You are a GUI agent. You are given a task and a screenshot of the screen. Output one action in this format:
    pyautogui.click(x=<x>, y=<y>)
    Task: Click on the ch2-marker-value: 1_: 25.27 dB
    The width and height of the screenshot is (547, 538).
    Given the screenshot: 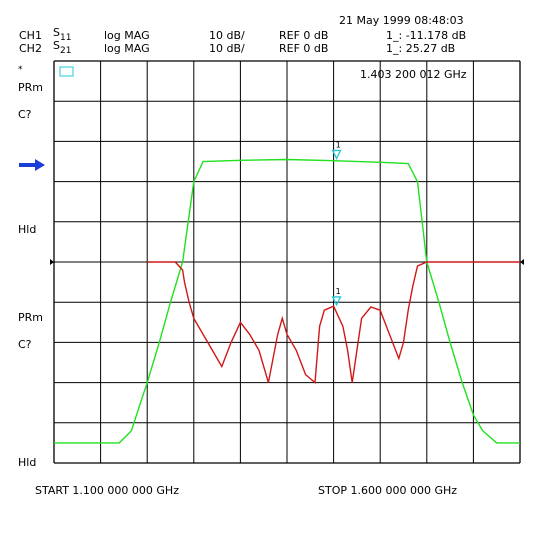 What is the action you would take?
    pyautogui.click(x=421, y=48)
    